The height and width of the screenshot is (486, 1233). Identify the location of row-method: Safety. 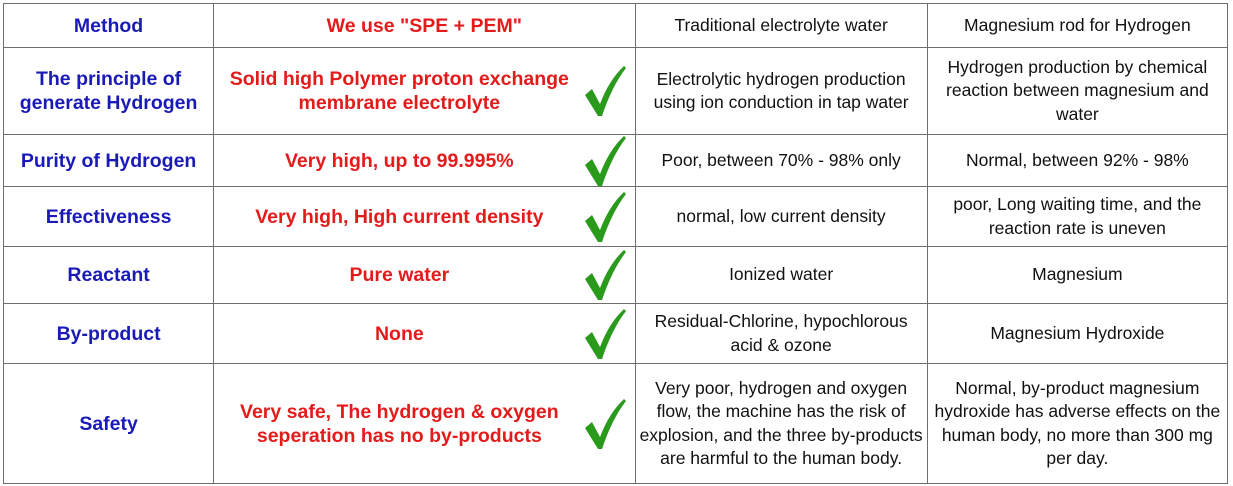
(108, 423).